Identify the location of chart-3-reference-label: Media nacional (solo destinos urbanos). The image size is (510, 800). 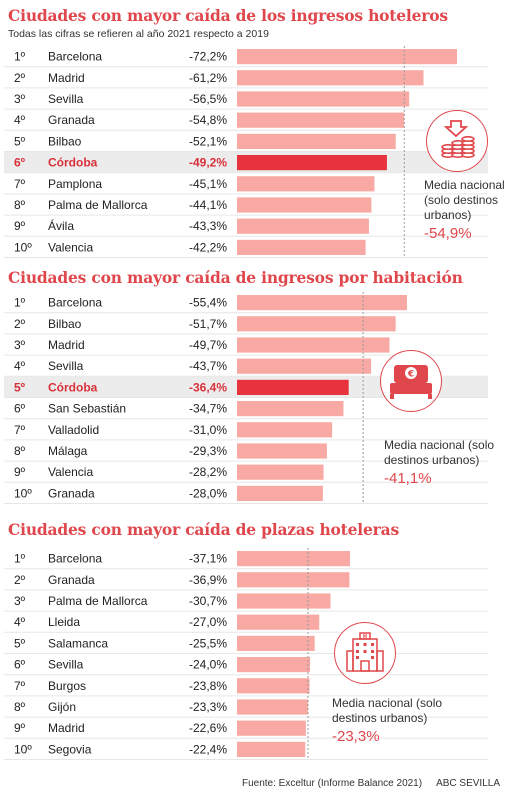
(387, 710).